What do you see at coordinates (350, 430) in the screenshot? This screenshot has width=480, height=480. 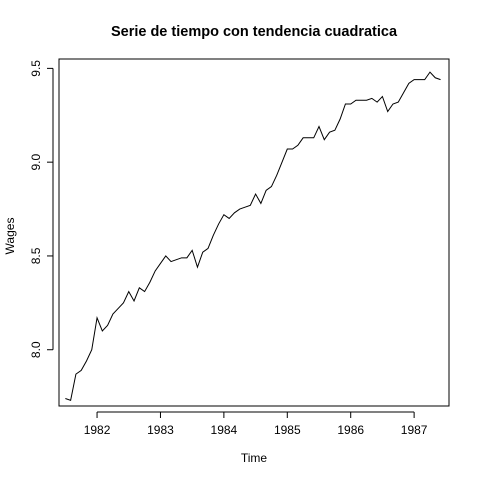 I see `x-tick-label: 1986` at bounding box center [350, 430].